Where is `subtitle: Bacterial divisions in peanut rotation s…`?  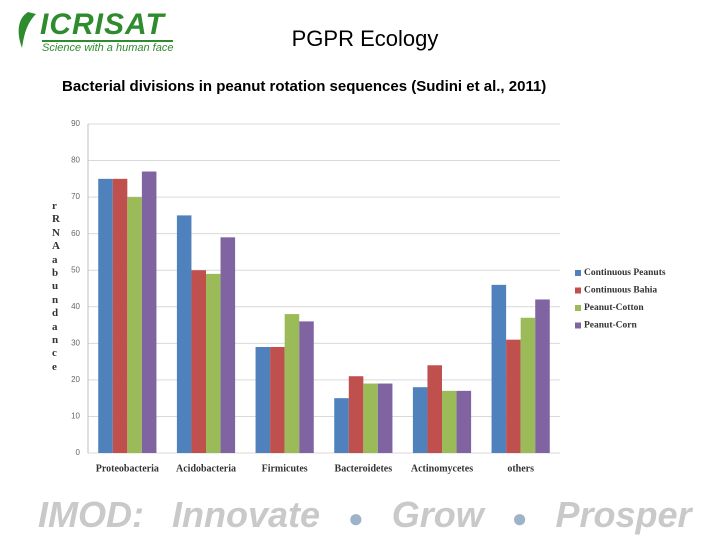 subtitle: Bacterial divisions in peanut rotation s… is located at coordinates (304, 86).